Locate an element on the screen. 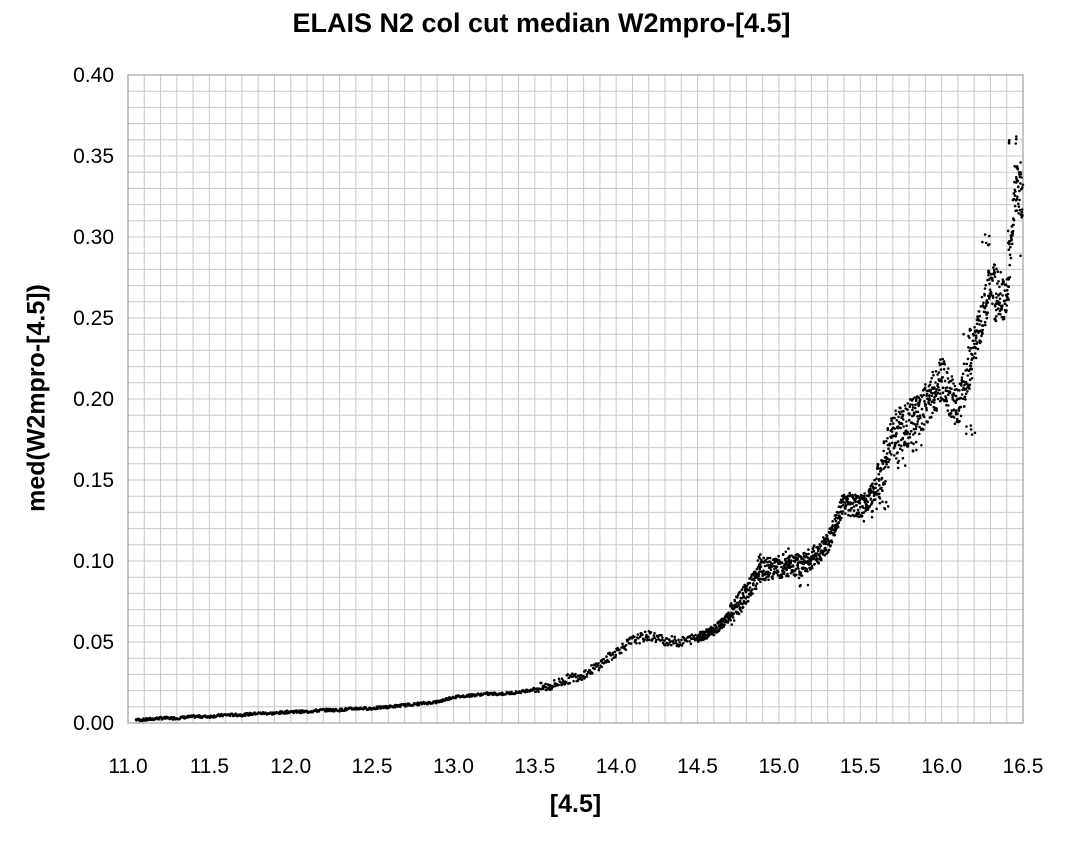 The height and width of the screenshot is (842, 1083). x-tick-label: 14.0 is located at coordinates (616, 766).